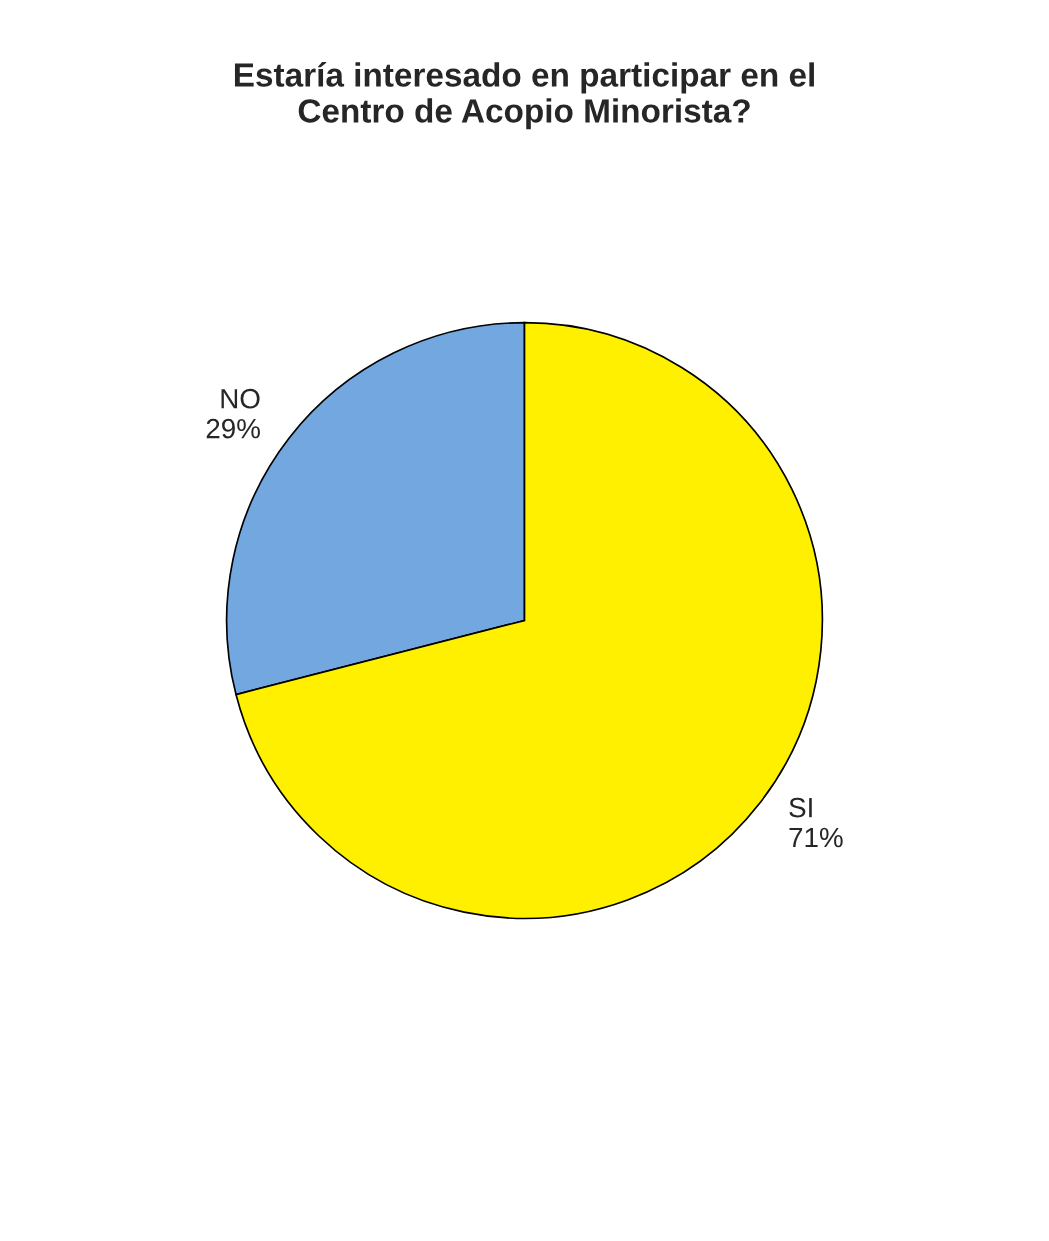 The height and width of the screenshot is (1241, 1049). I want to click on slice-label: NO, so click(240, 398).